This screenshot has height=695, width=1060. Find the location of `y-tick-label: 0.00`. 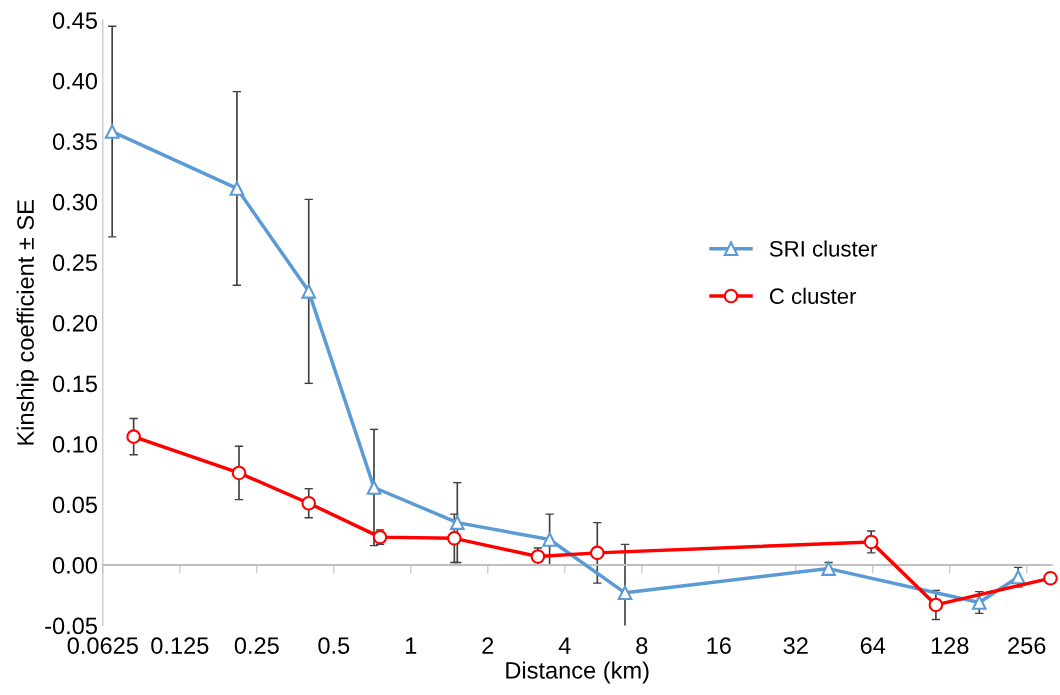

y-tick-label: 0.00 is located at coordinates (75, 565).